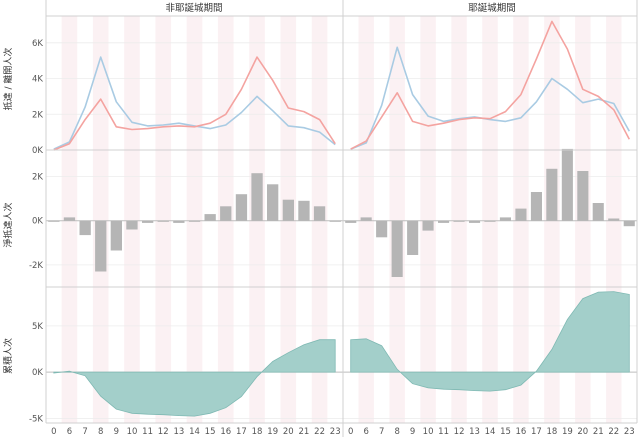 This screenshot has width=640, height=437. Describe the element at coordinates (257, 432) in the screenshot. I see `x-tick-label-p0-13: 18` at that location.